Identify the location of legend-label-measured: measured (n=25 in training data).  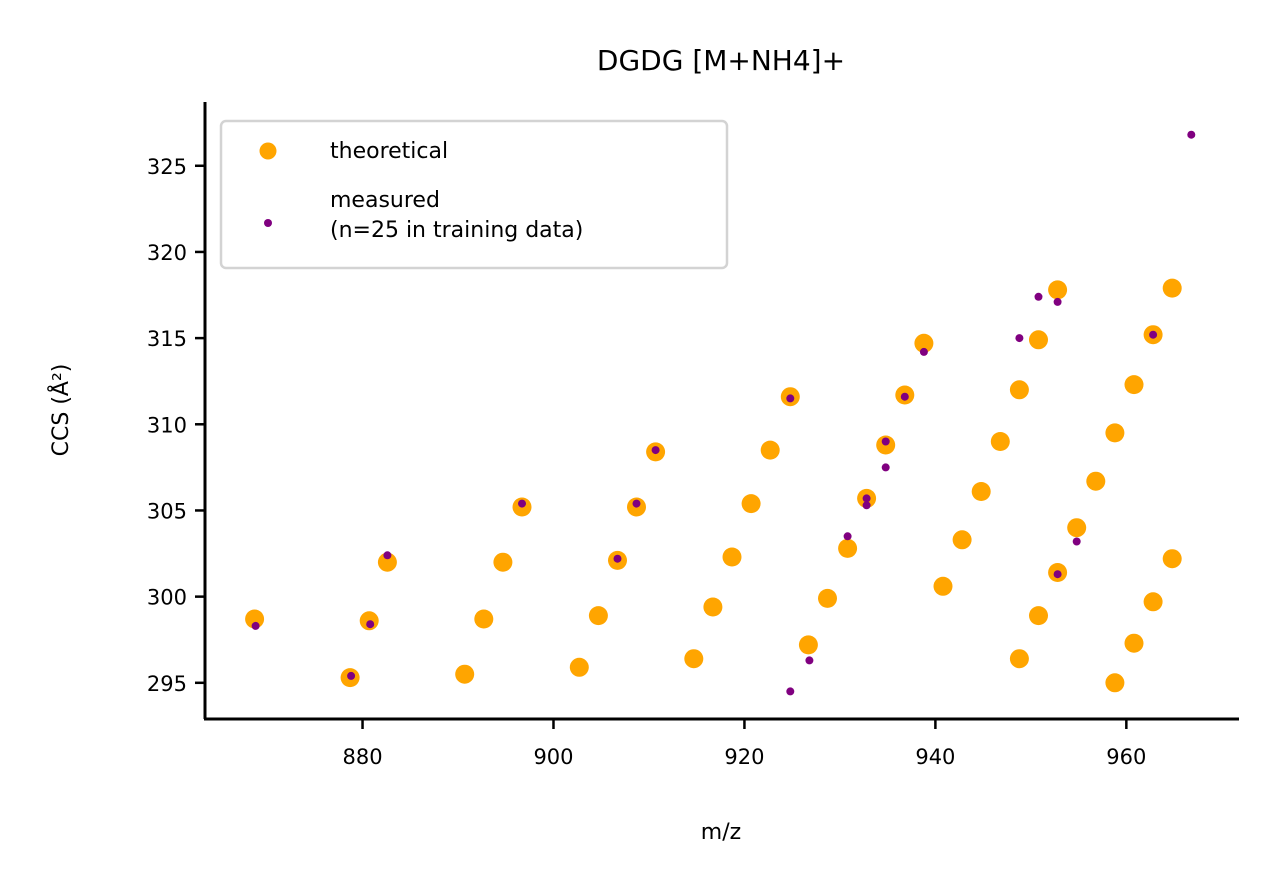
(456, 215).